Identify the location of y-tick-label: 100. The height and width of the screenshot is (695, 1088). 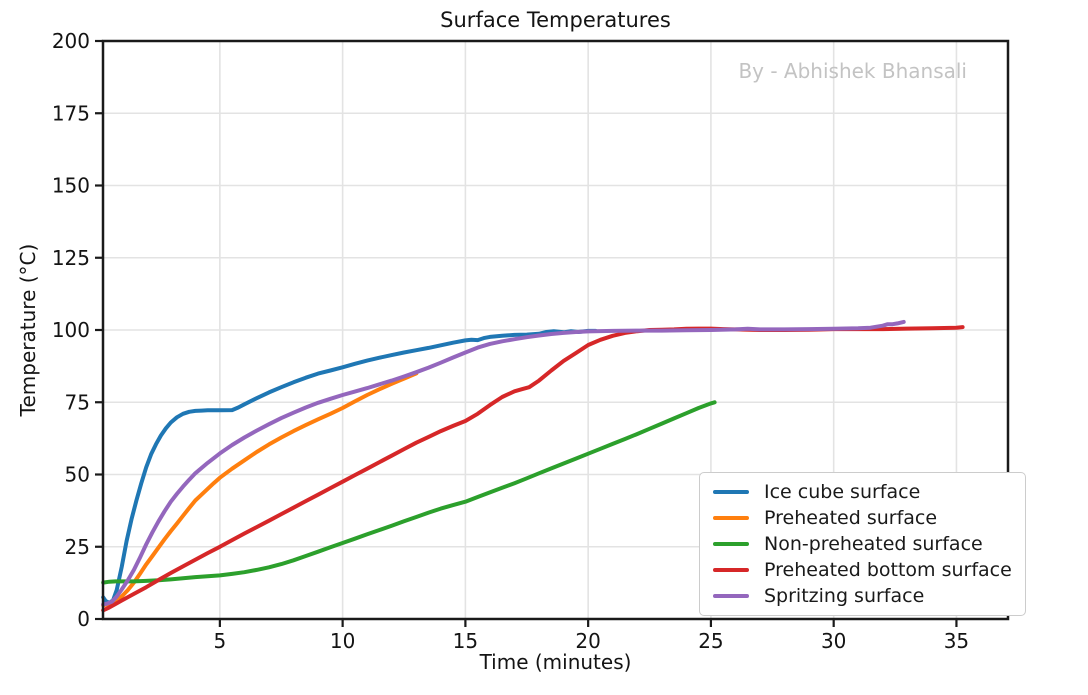
(71, 330).